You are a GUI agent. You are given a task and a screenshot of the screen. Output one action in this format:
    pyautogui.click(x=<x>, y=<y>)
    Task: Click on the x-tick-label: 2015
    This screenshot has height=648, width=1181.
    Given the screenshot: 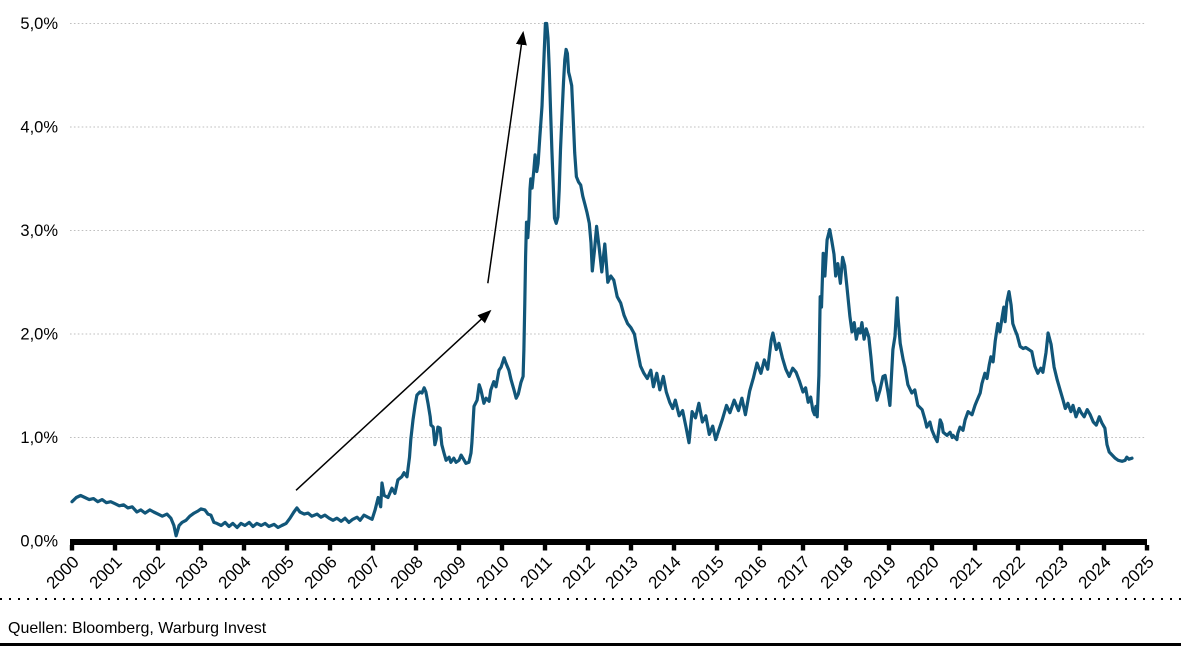 What is the action you would take?
    pyautogui.click(x=708, y=572)
    